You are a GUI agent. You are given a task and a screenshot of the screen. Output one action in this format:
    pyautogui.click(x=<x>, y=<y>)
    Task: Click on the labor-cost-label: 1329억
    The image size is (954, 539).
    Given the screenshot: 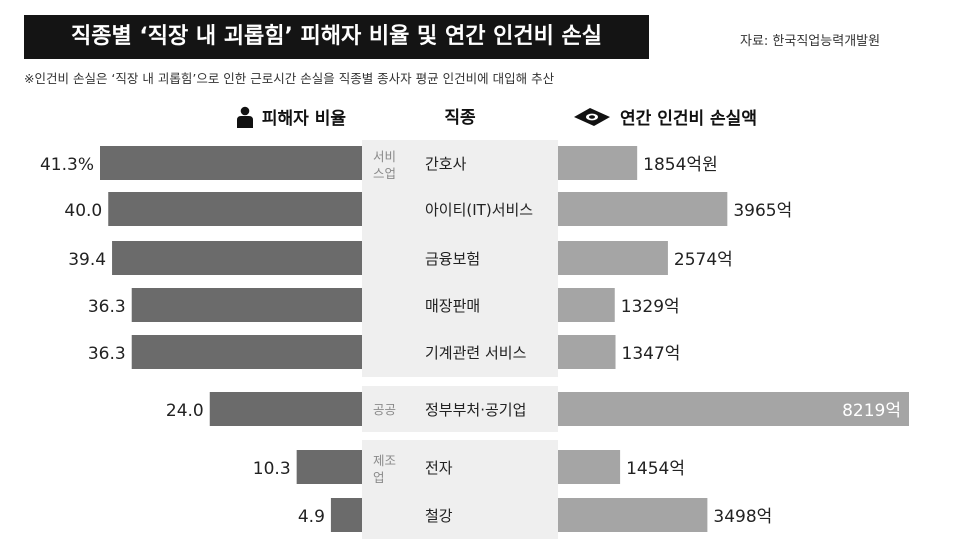 What is the action you would take?
    pyautogui.click(x=650, y=307)
    